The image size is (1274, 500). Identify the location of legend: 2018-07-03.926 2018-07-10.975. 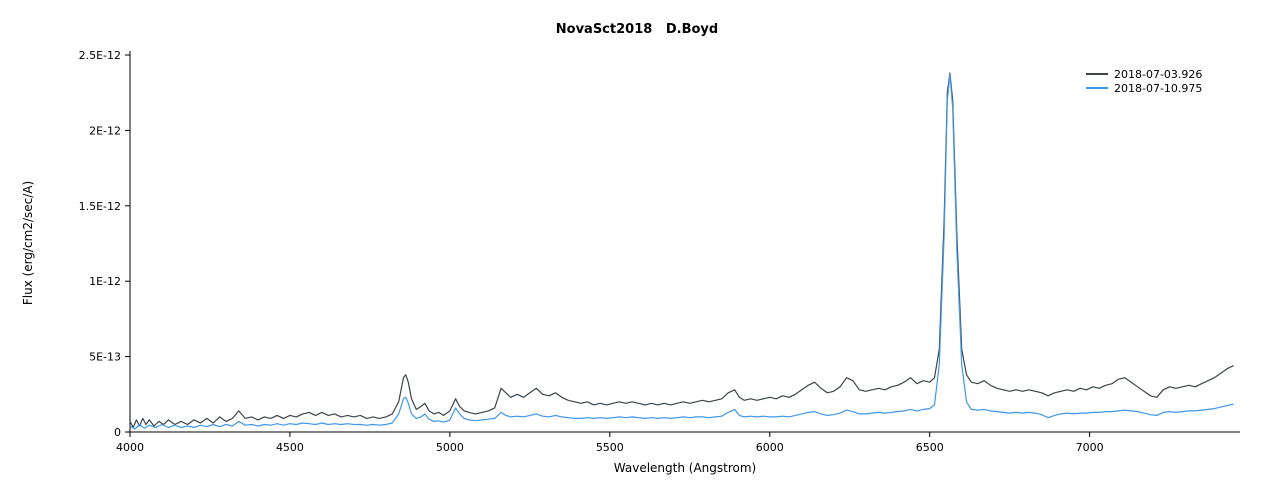
(1144, 81).